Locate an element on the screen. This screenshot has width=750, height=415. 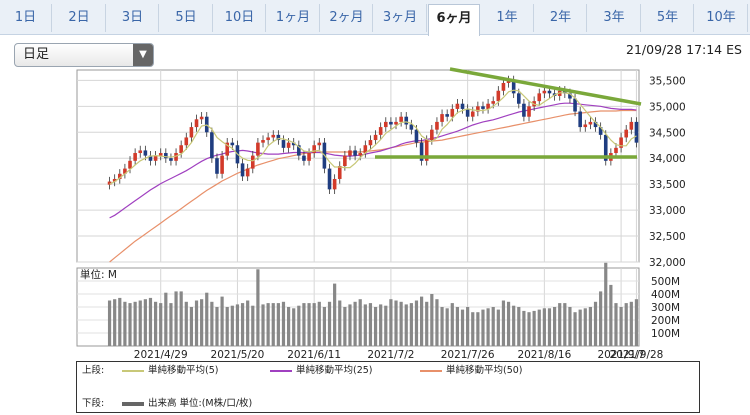
legend-sma5: 単純移動平均(5) is located at coordinates (170, 371).